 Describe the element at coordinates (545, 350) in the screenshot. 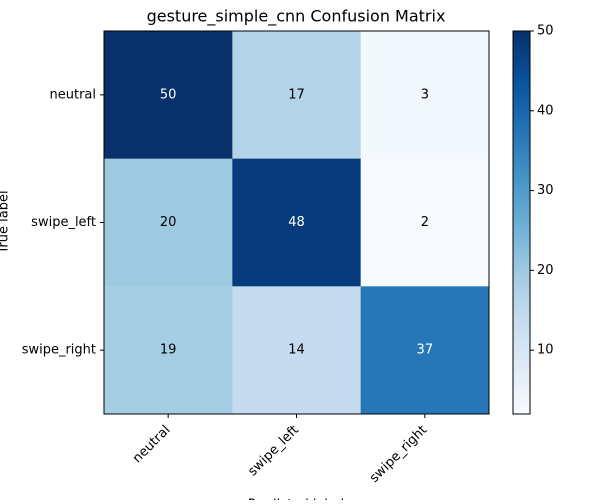

I see `colorbar-tick-label: 10` at that location.